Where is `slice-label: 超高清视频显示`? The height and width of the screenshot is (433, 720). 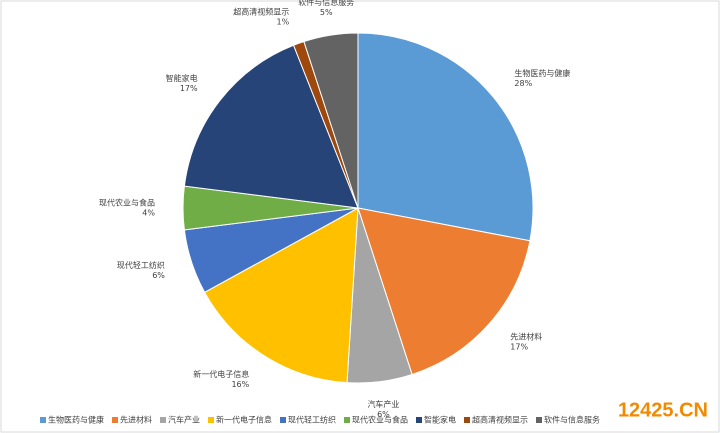
slice-label: 超高清视频显示 is located at coordinates (261, 12).